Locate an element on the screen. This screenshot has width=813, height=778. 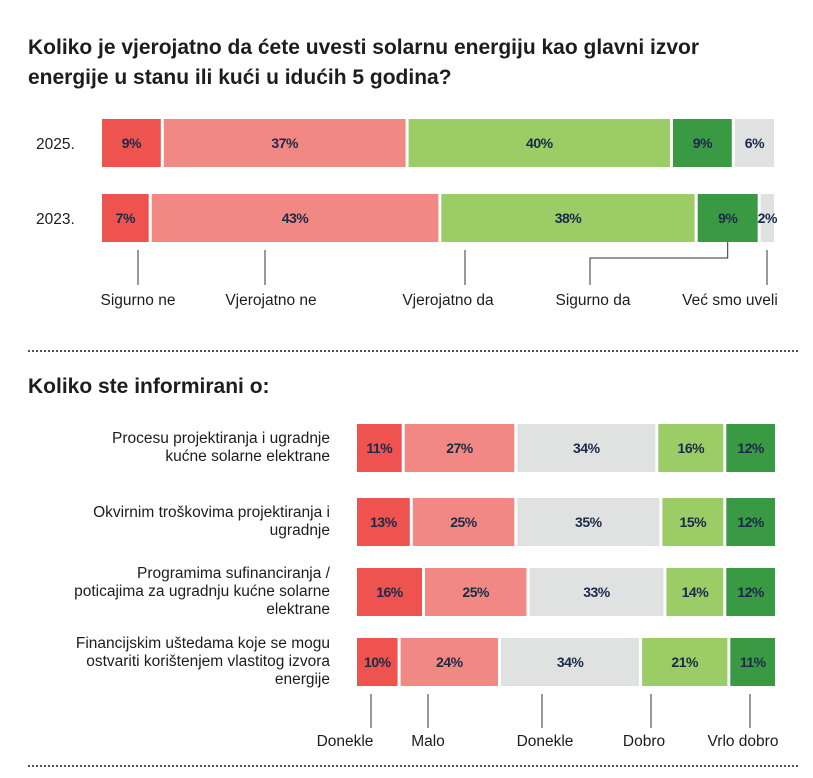
chart2-bar-r3-s1 is located at coordinates (449, 662).